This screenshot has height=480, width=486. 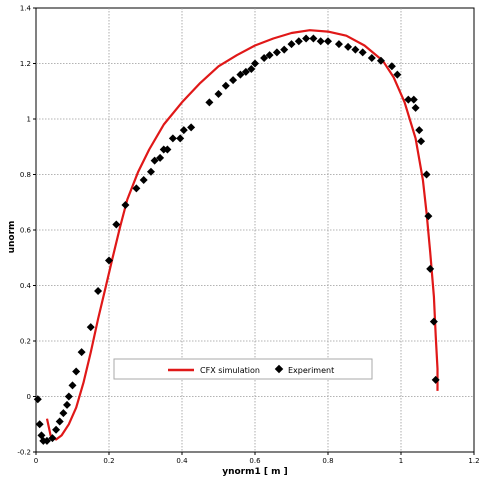 I want to click on y-tick-label: 0.8, so click(x=25, y=175).